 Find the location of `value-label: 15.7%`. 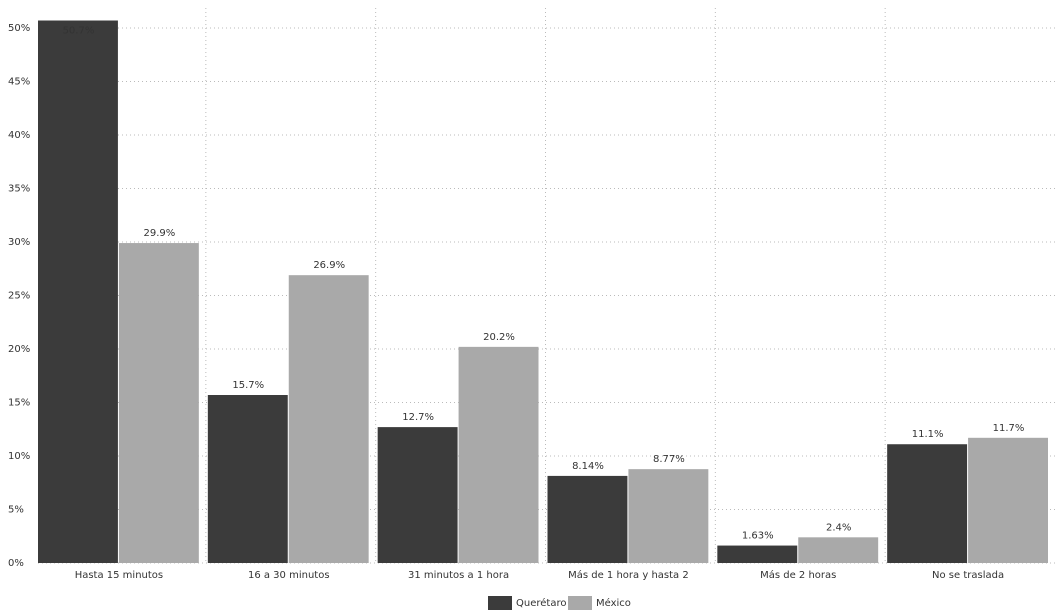

value-label: 15.7% is located at coordinates (248, 385).